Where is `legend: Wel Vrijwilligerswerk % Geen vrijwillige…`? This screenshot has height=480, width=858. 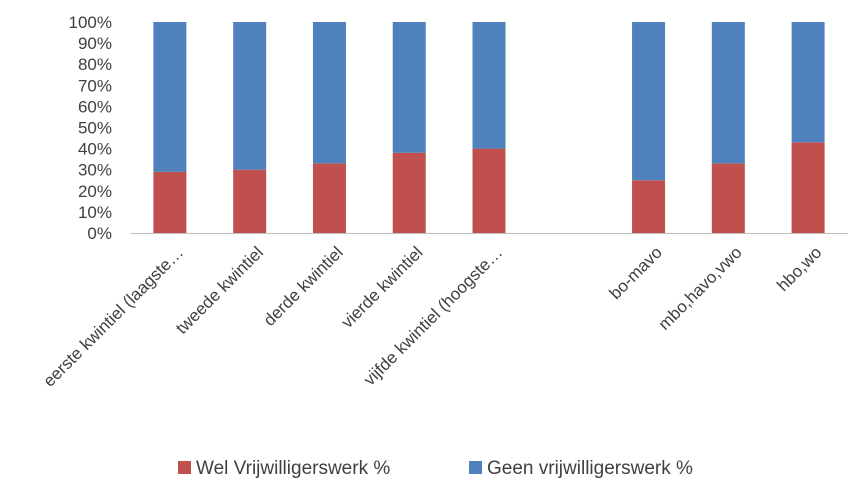 legend: Wel Vrijwilligerswerk % Geen vrijwillige… is located at coordinates (435, 468).